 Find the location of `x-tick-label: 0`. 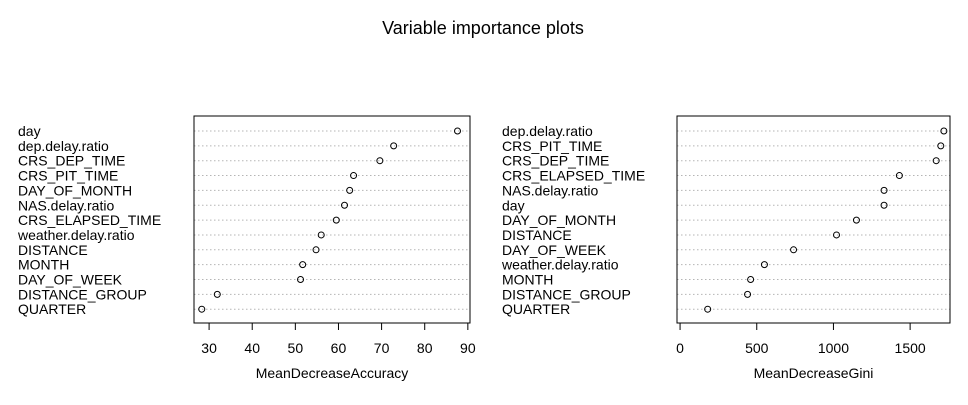

x-tick-label: 0 is located at coordinates (680, 348).